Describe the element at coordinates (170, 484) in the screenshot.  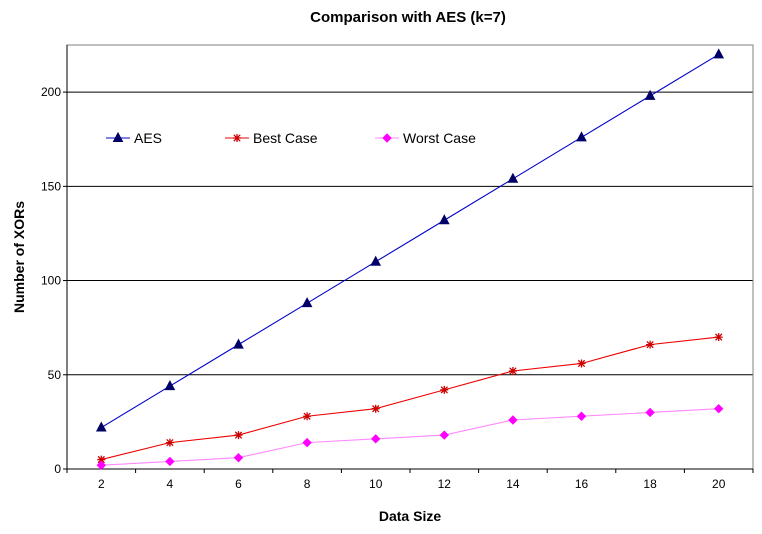
I see `x-tick-label: 4` at that location.